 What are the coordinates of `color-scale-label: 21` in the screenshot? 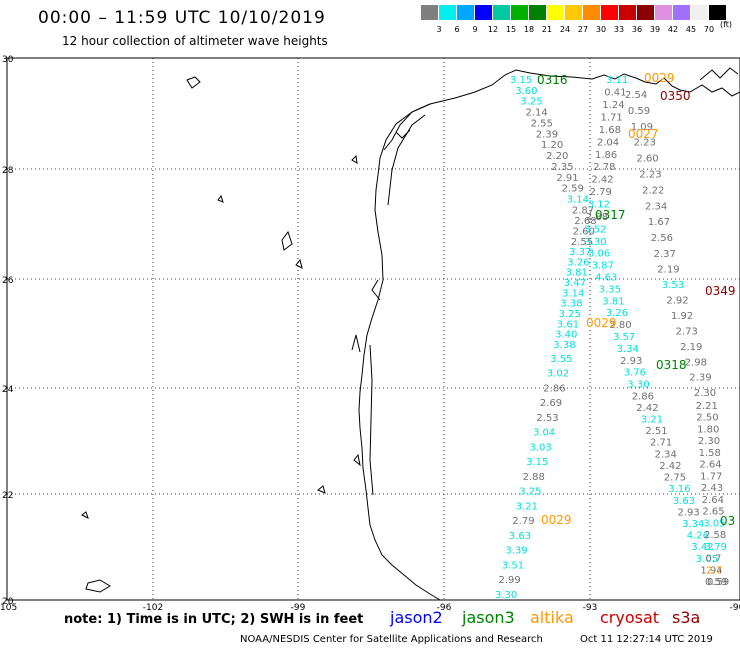 It's located at (547, 29).